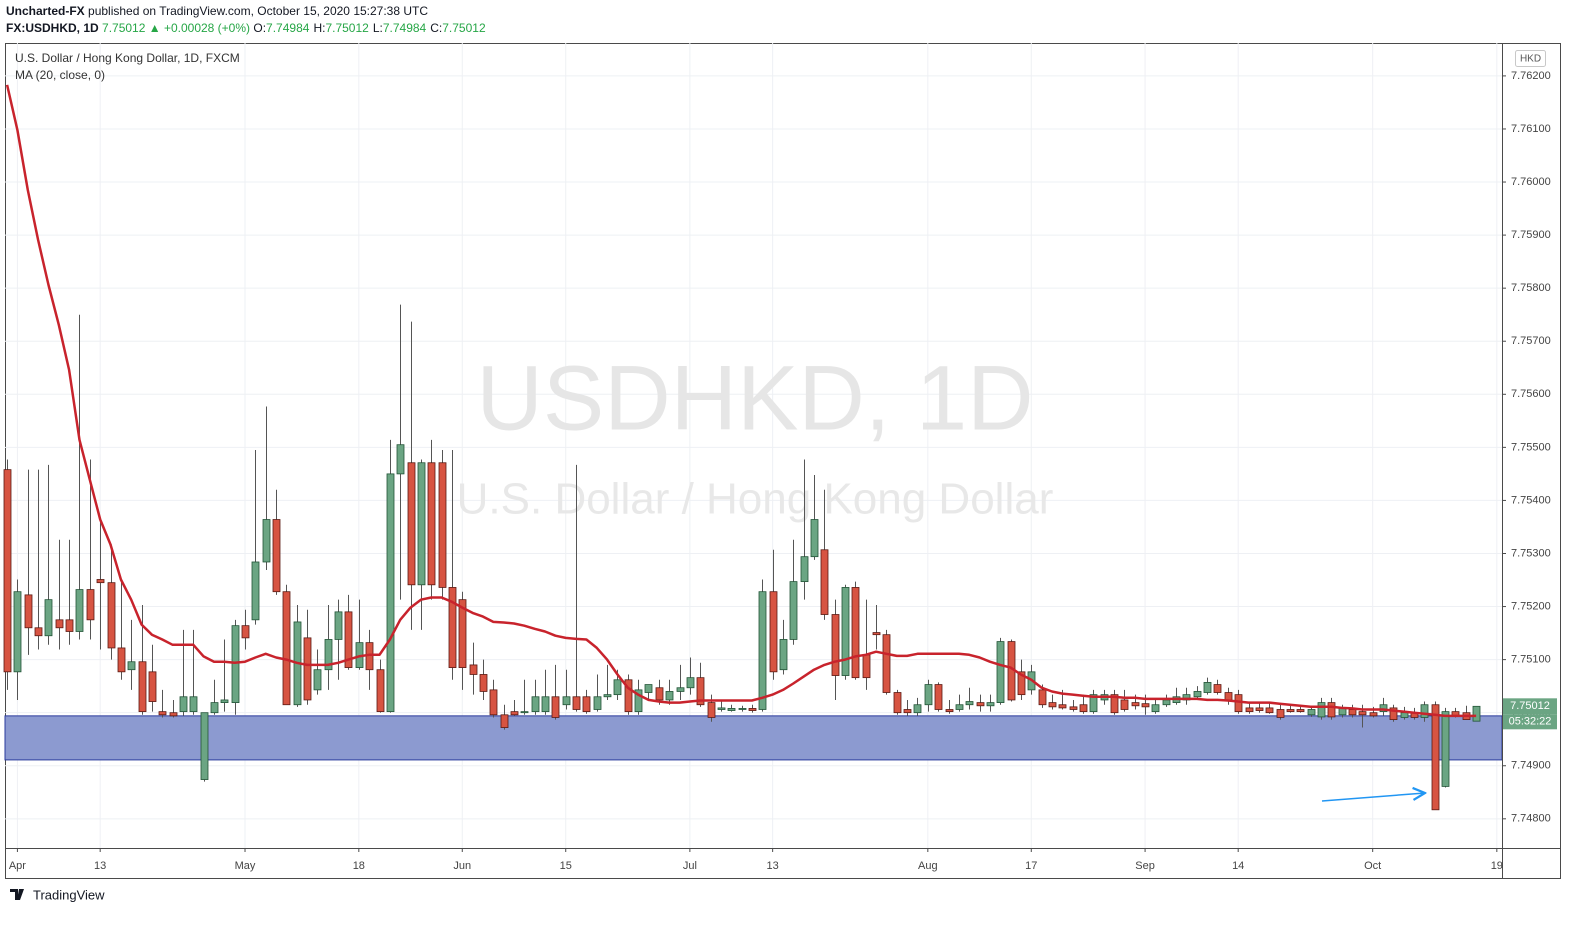 The width and height of the screenshot is (1595, 930). I want to click on brand-name: TradingView, so click(69, 894).